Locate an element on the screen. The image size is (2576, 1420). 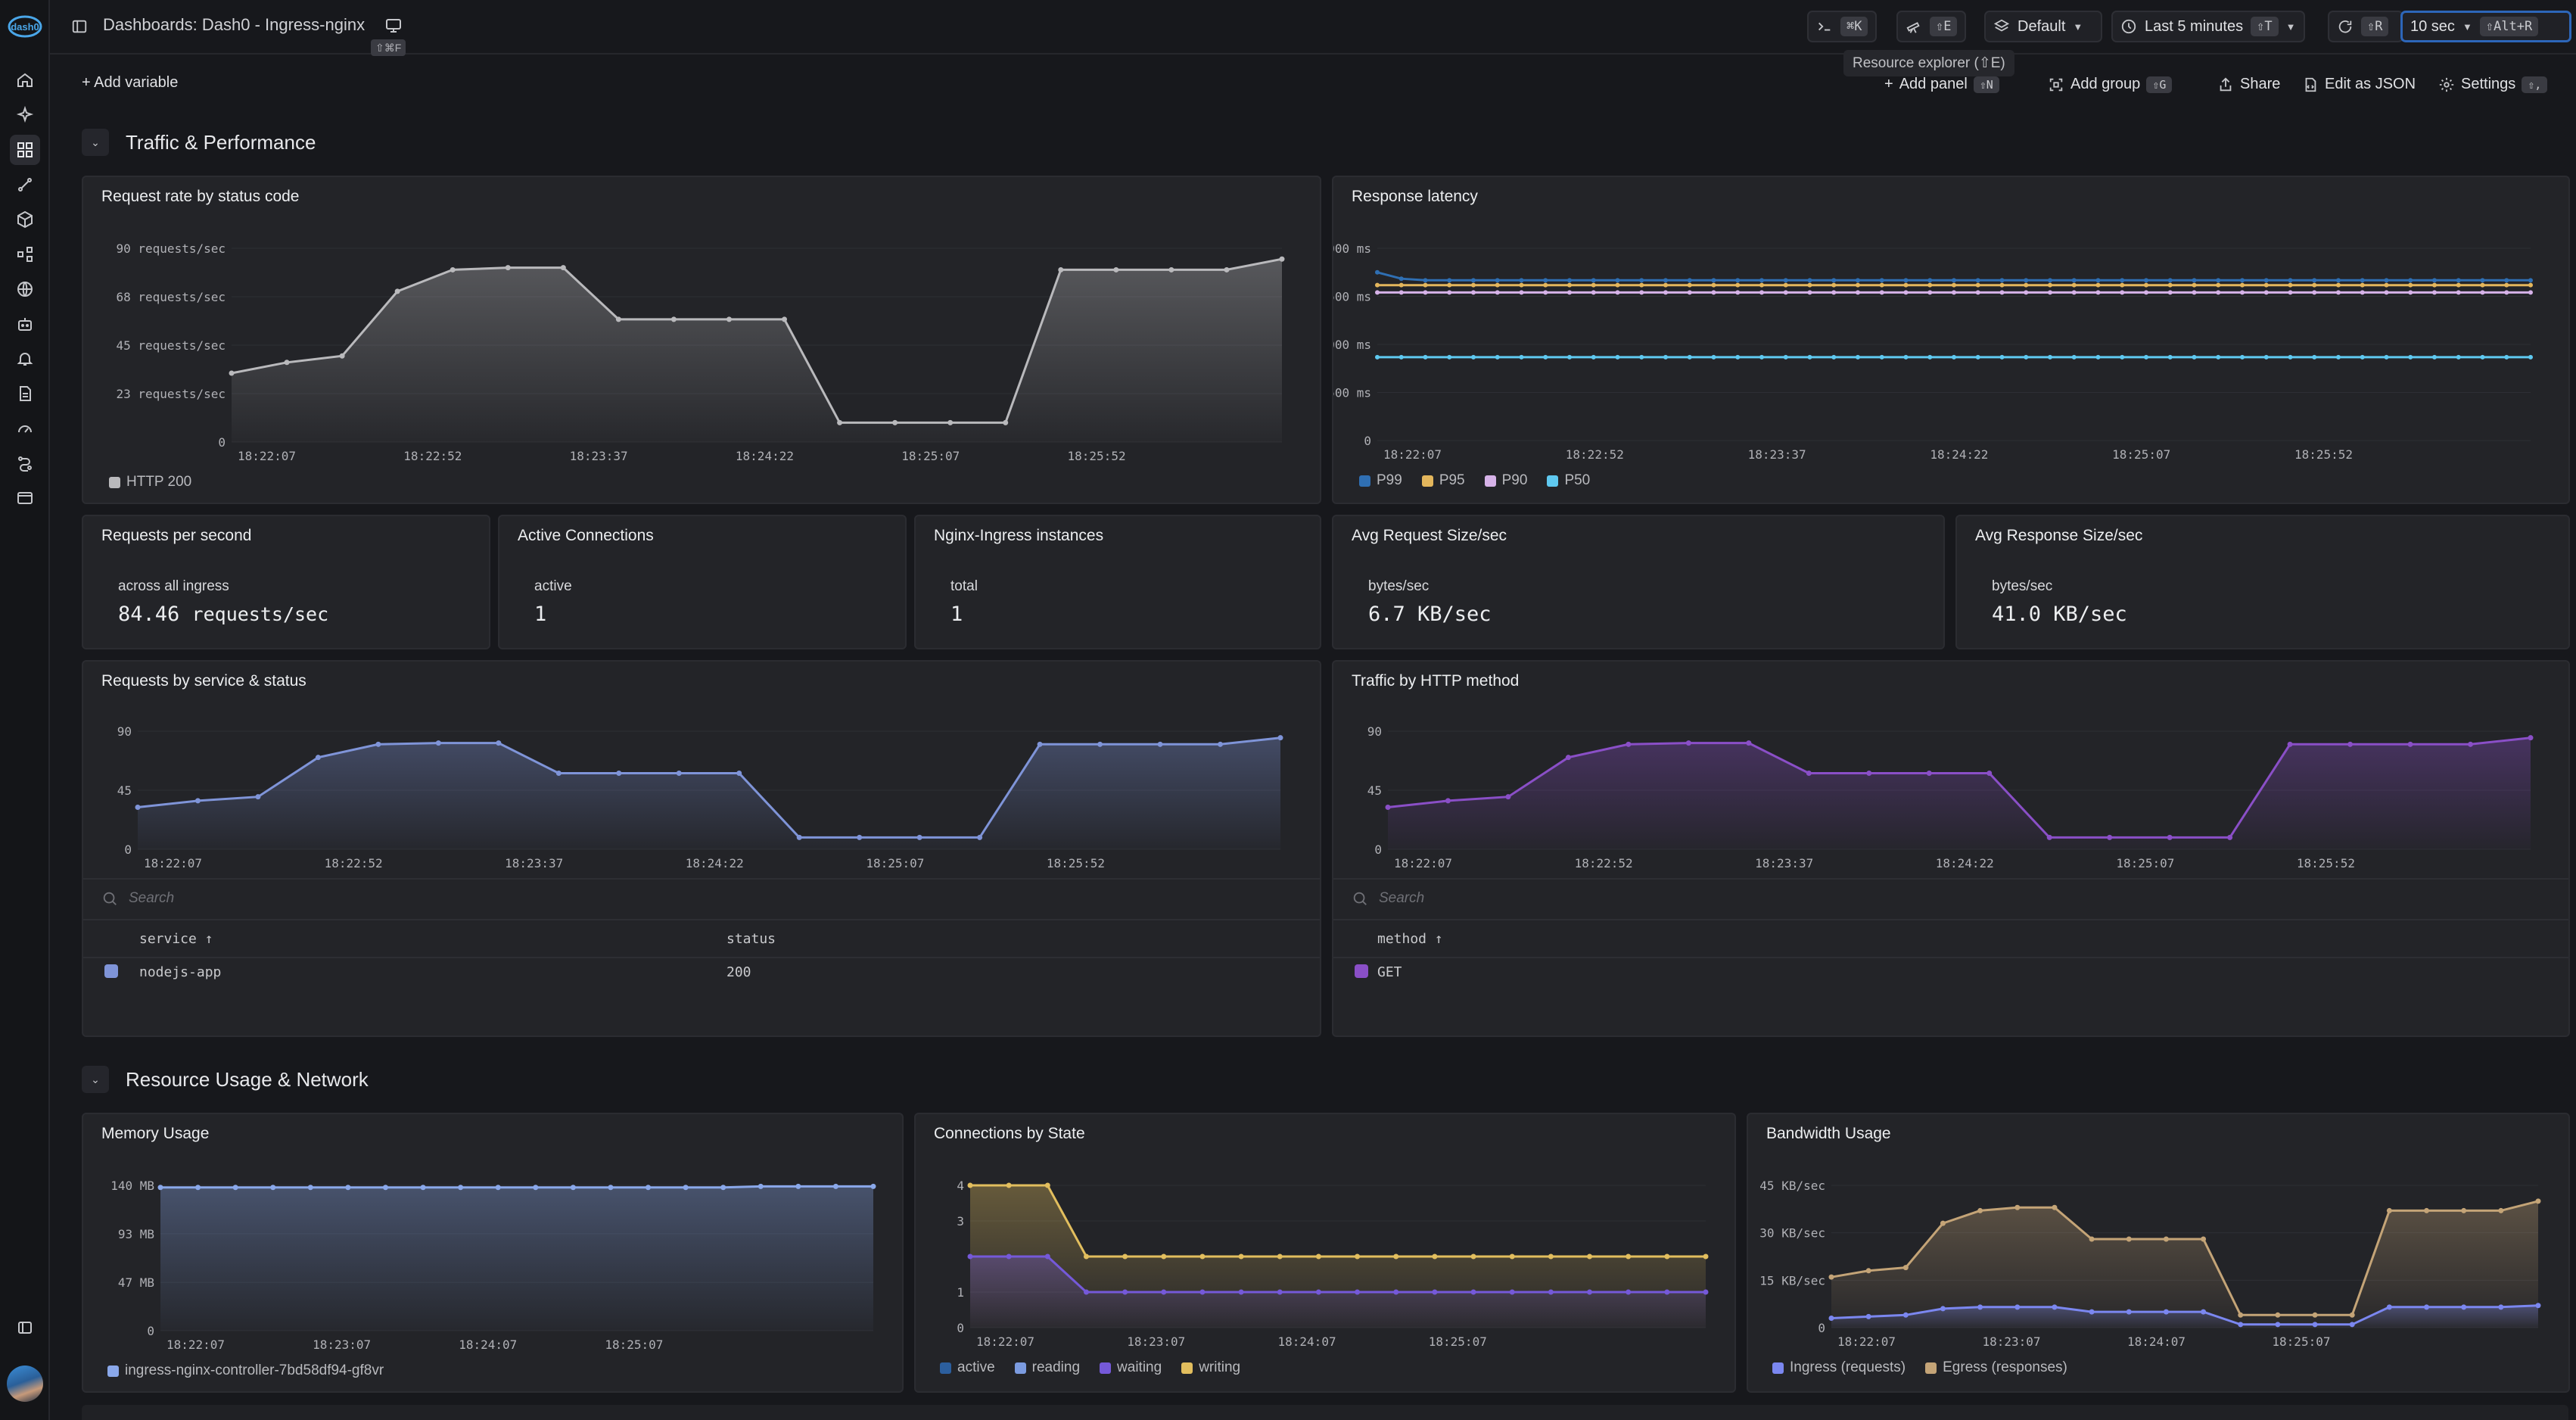
timerange-select: Last 5 minutes ⇧T ▼ is located at coordinates (2208, 26).